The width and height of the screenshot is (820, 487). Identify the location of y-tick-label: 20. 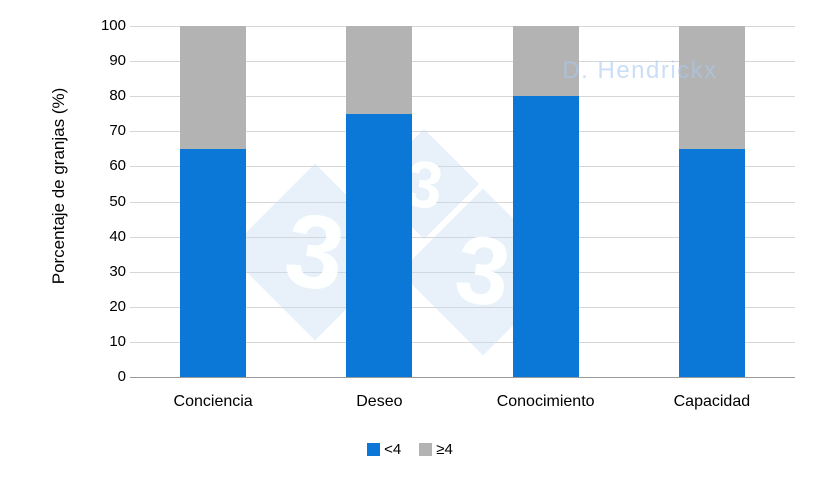
(117, 306).